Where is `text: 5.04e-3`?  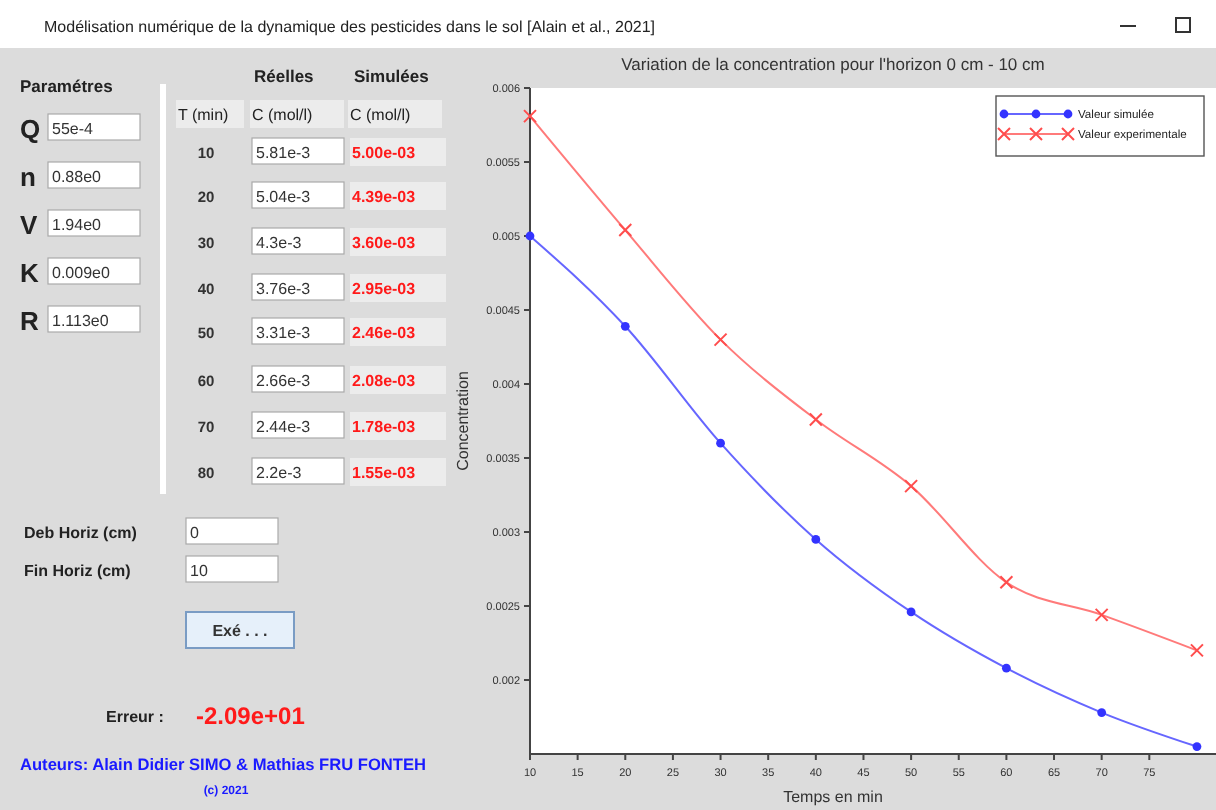 text: 5.04e-3 is located at coordinates (283, 197).